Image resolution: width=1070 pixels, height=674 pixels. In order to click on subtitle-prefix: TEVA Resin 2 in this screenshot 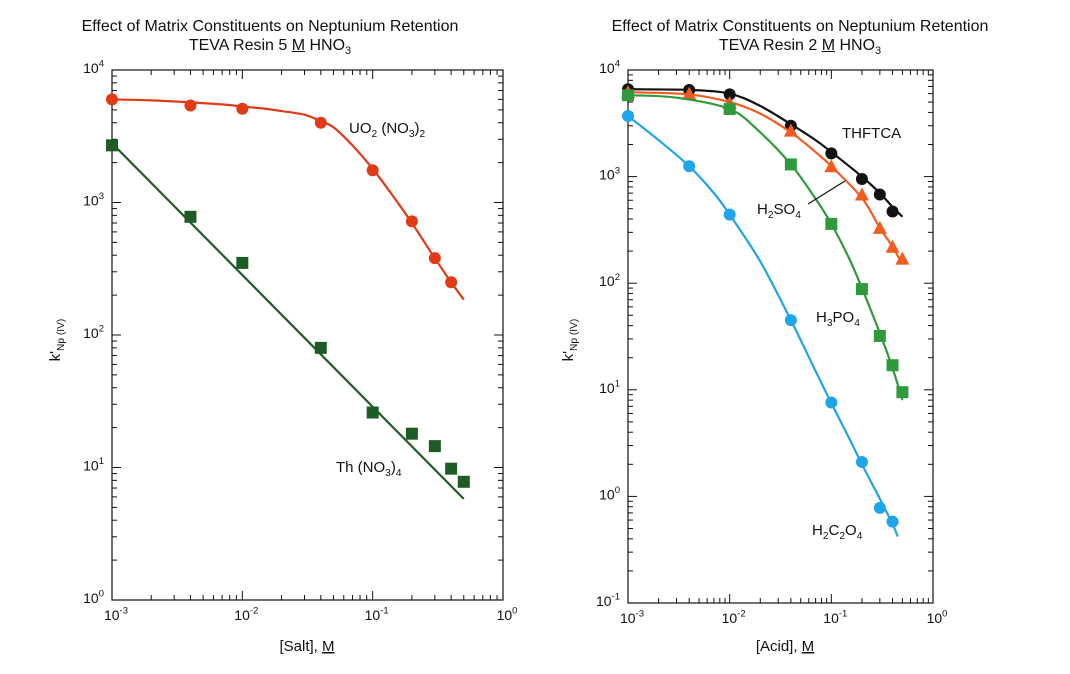, I will do `click(770, 45)`.